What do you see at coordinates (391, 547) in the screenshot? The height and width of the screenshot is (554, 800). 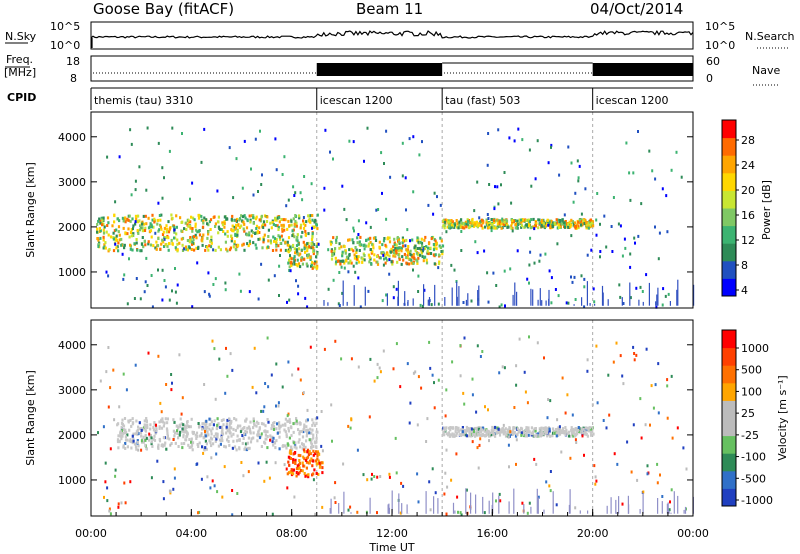 I see `velocity-xlabel: Time UT` at bounding box center [391, 547].